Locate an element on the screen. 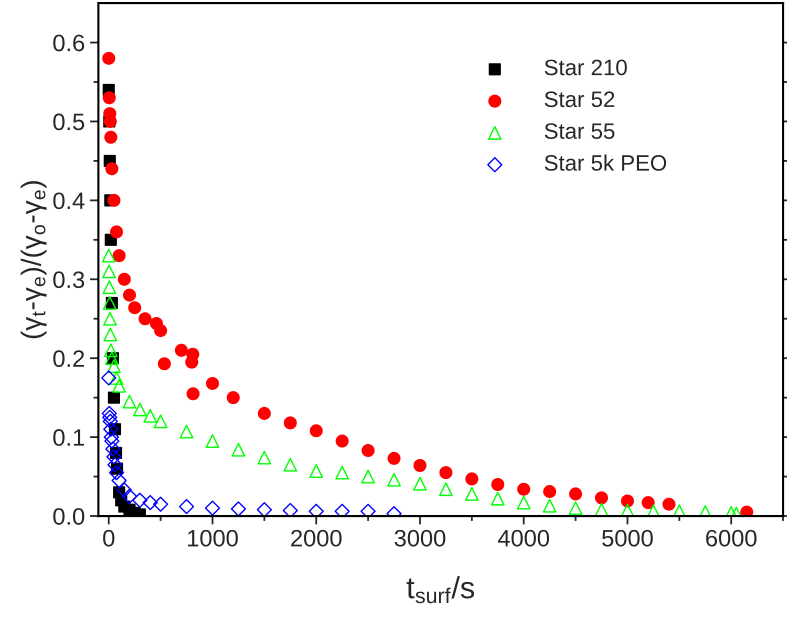  x-tick-label: 6000 is located at coordinates (731, 538).